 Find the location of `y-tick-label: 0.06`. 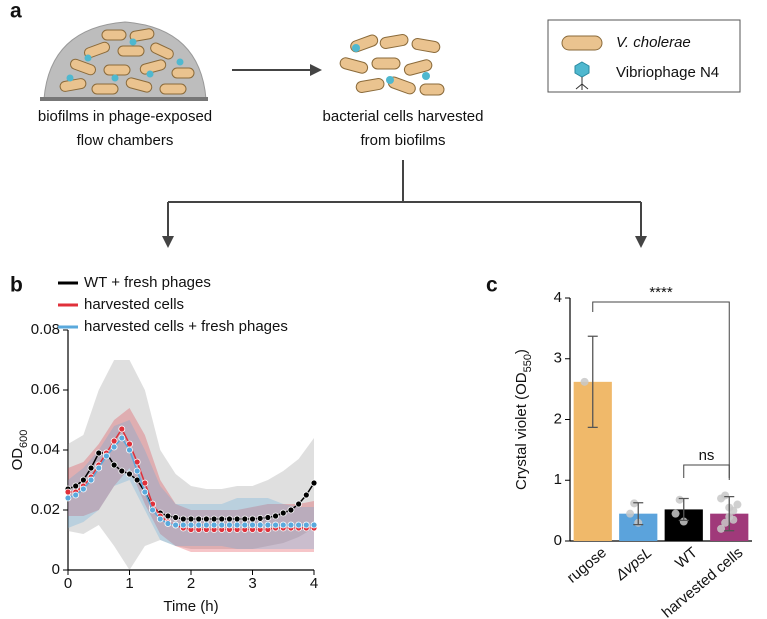

y-tick-label: 0.06 is located at coordinates (45, 389).